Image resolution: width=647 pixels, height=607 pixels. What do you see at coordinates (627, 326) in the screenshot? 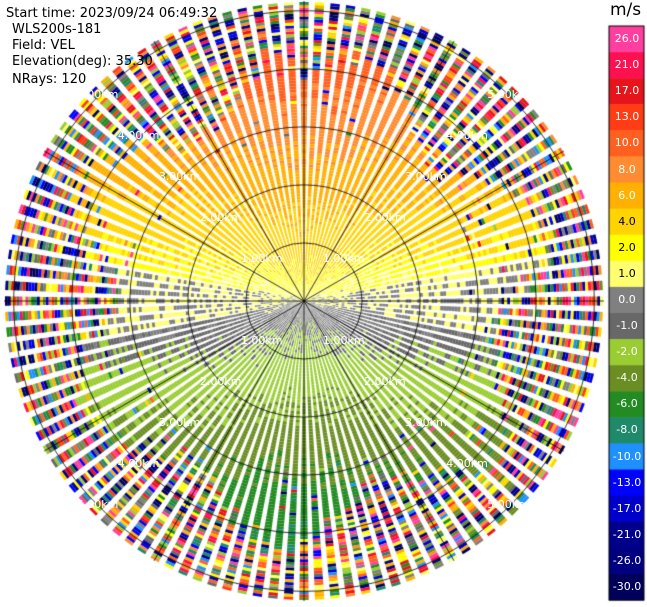
I see `colorbar-tick-label: -1.0` at bounding box center [627, 326].